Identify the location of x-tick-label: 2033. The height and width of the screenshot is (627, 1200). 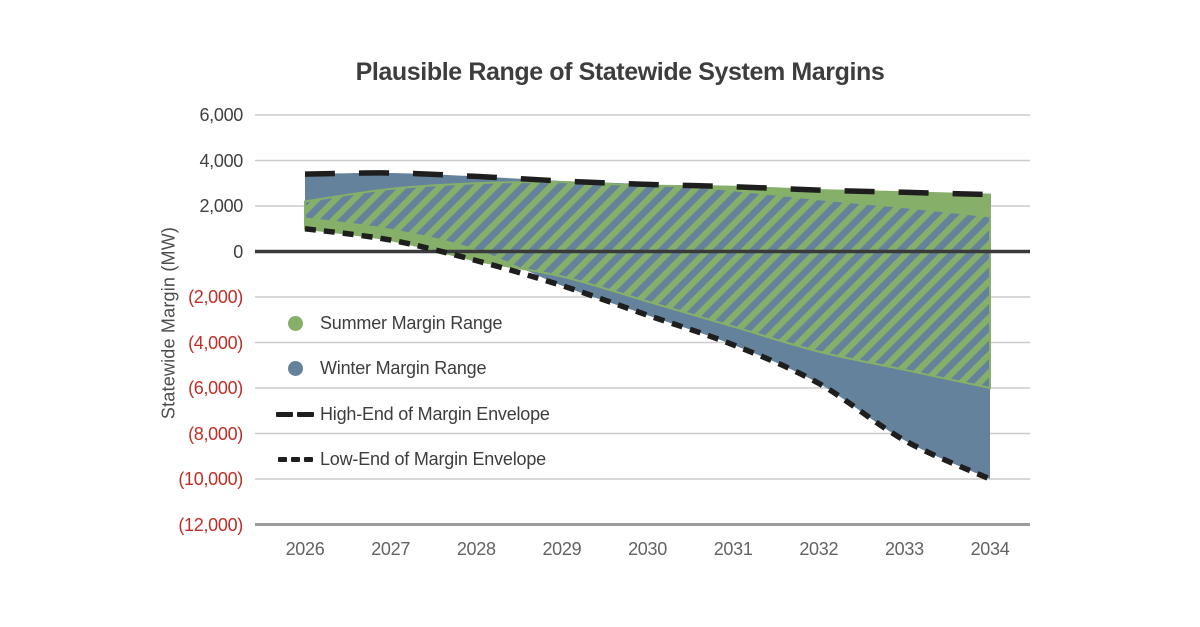
(904, 549).